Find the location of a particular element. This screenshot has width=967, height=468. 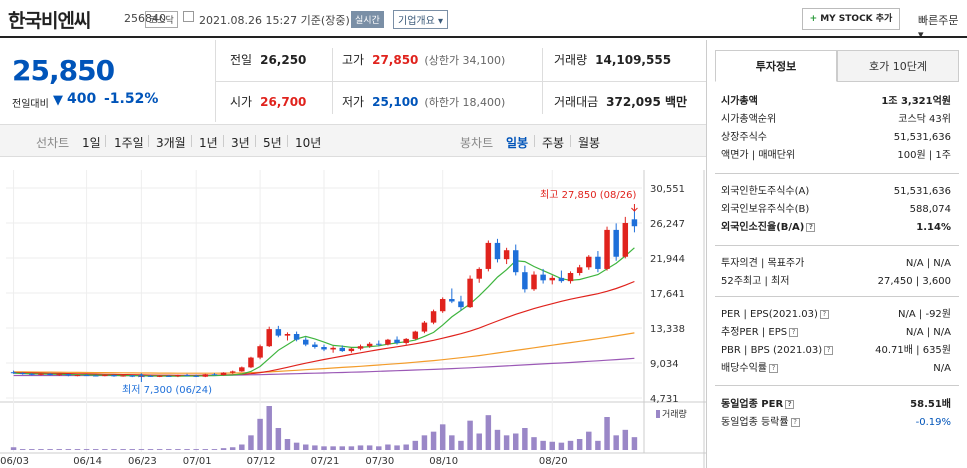

info-value: 40.71배 | 635원 is located at coordinates (913, 350).